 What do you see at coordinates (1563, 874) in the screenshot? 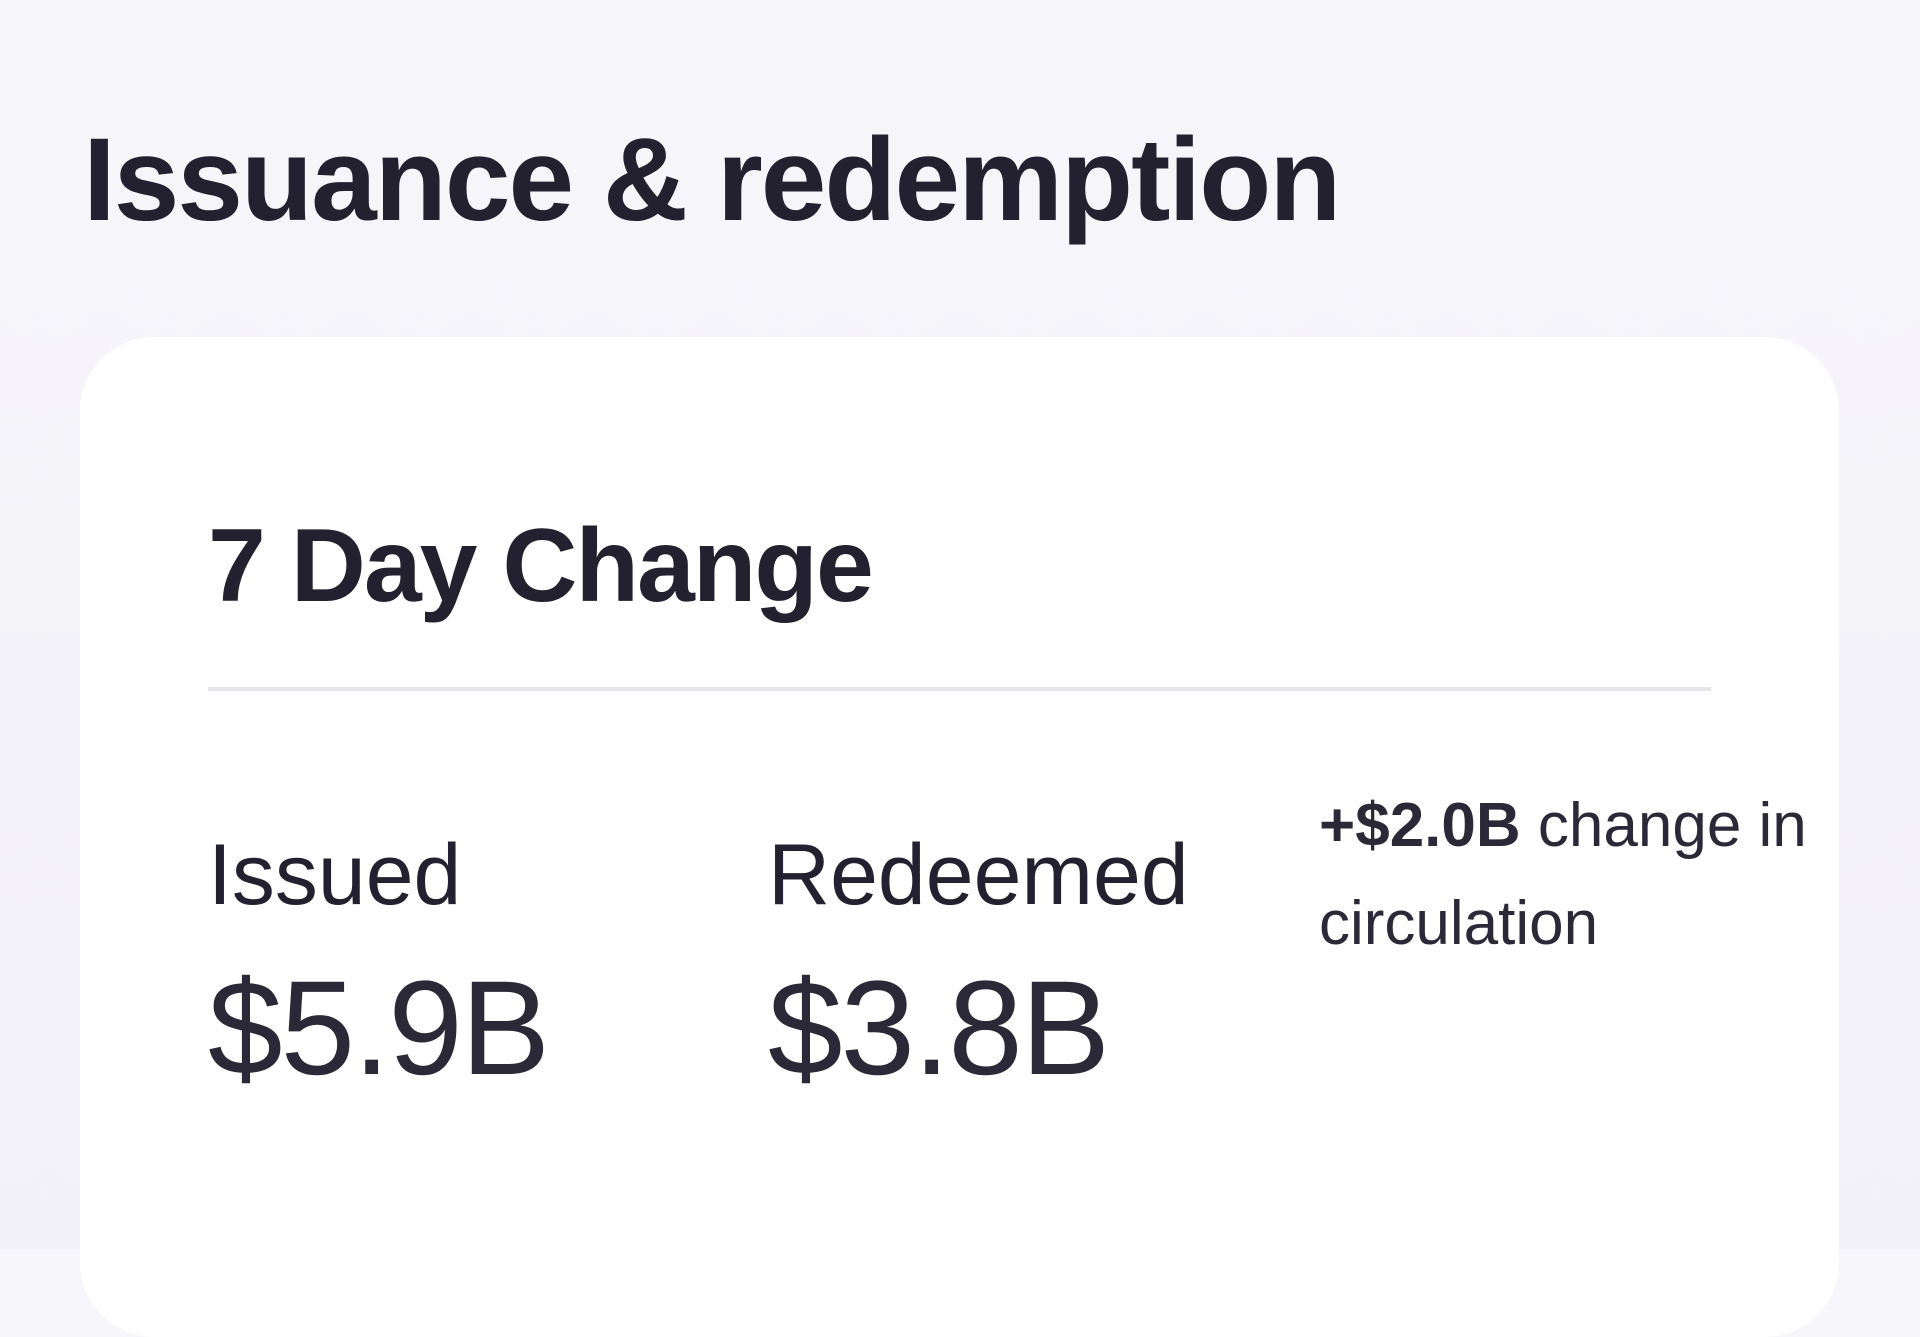
I see `net-change-text: change in circulation` at bounding box center [1563, 874].